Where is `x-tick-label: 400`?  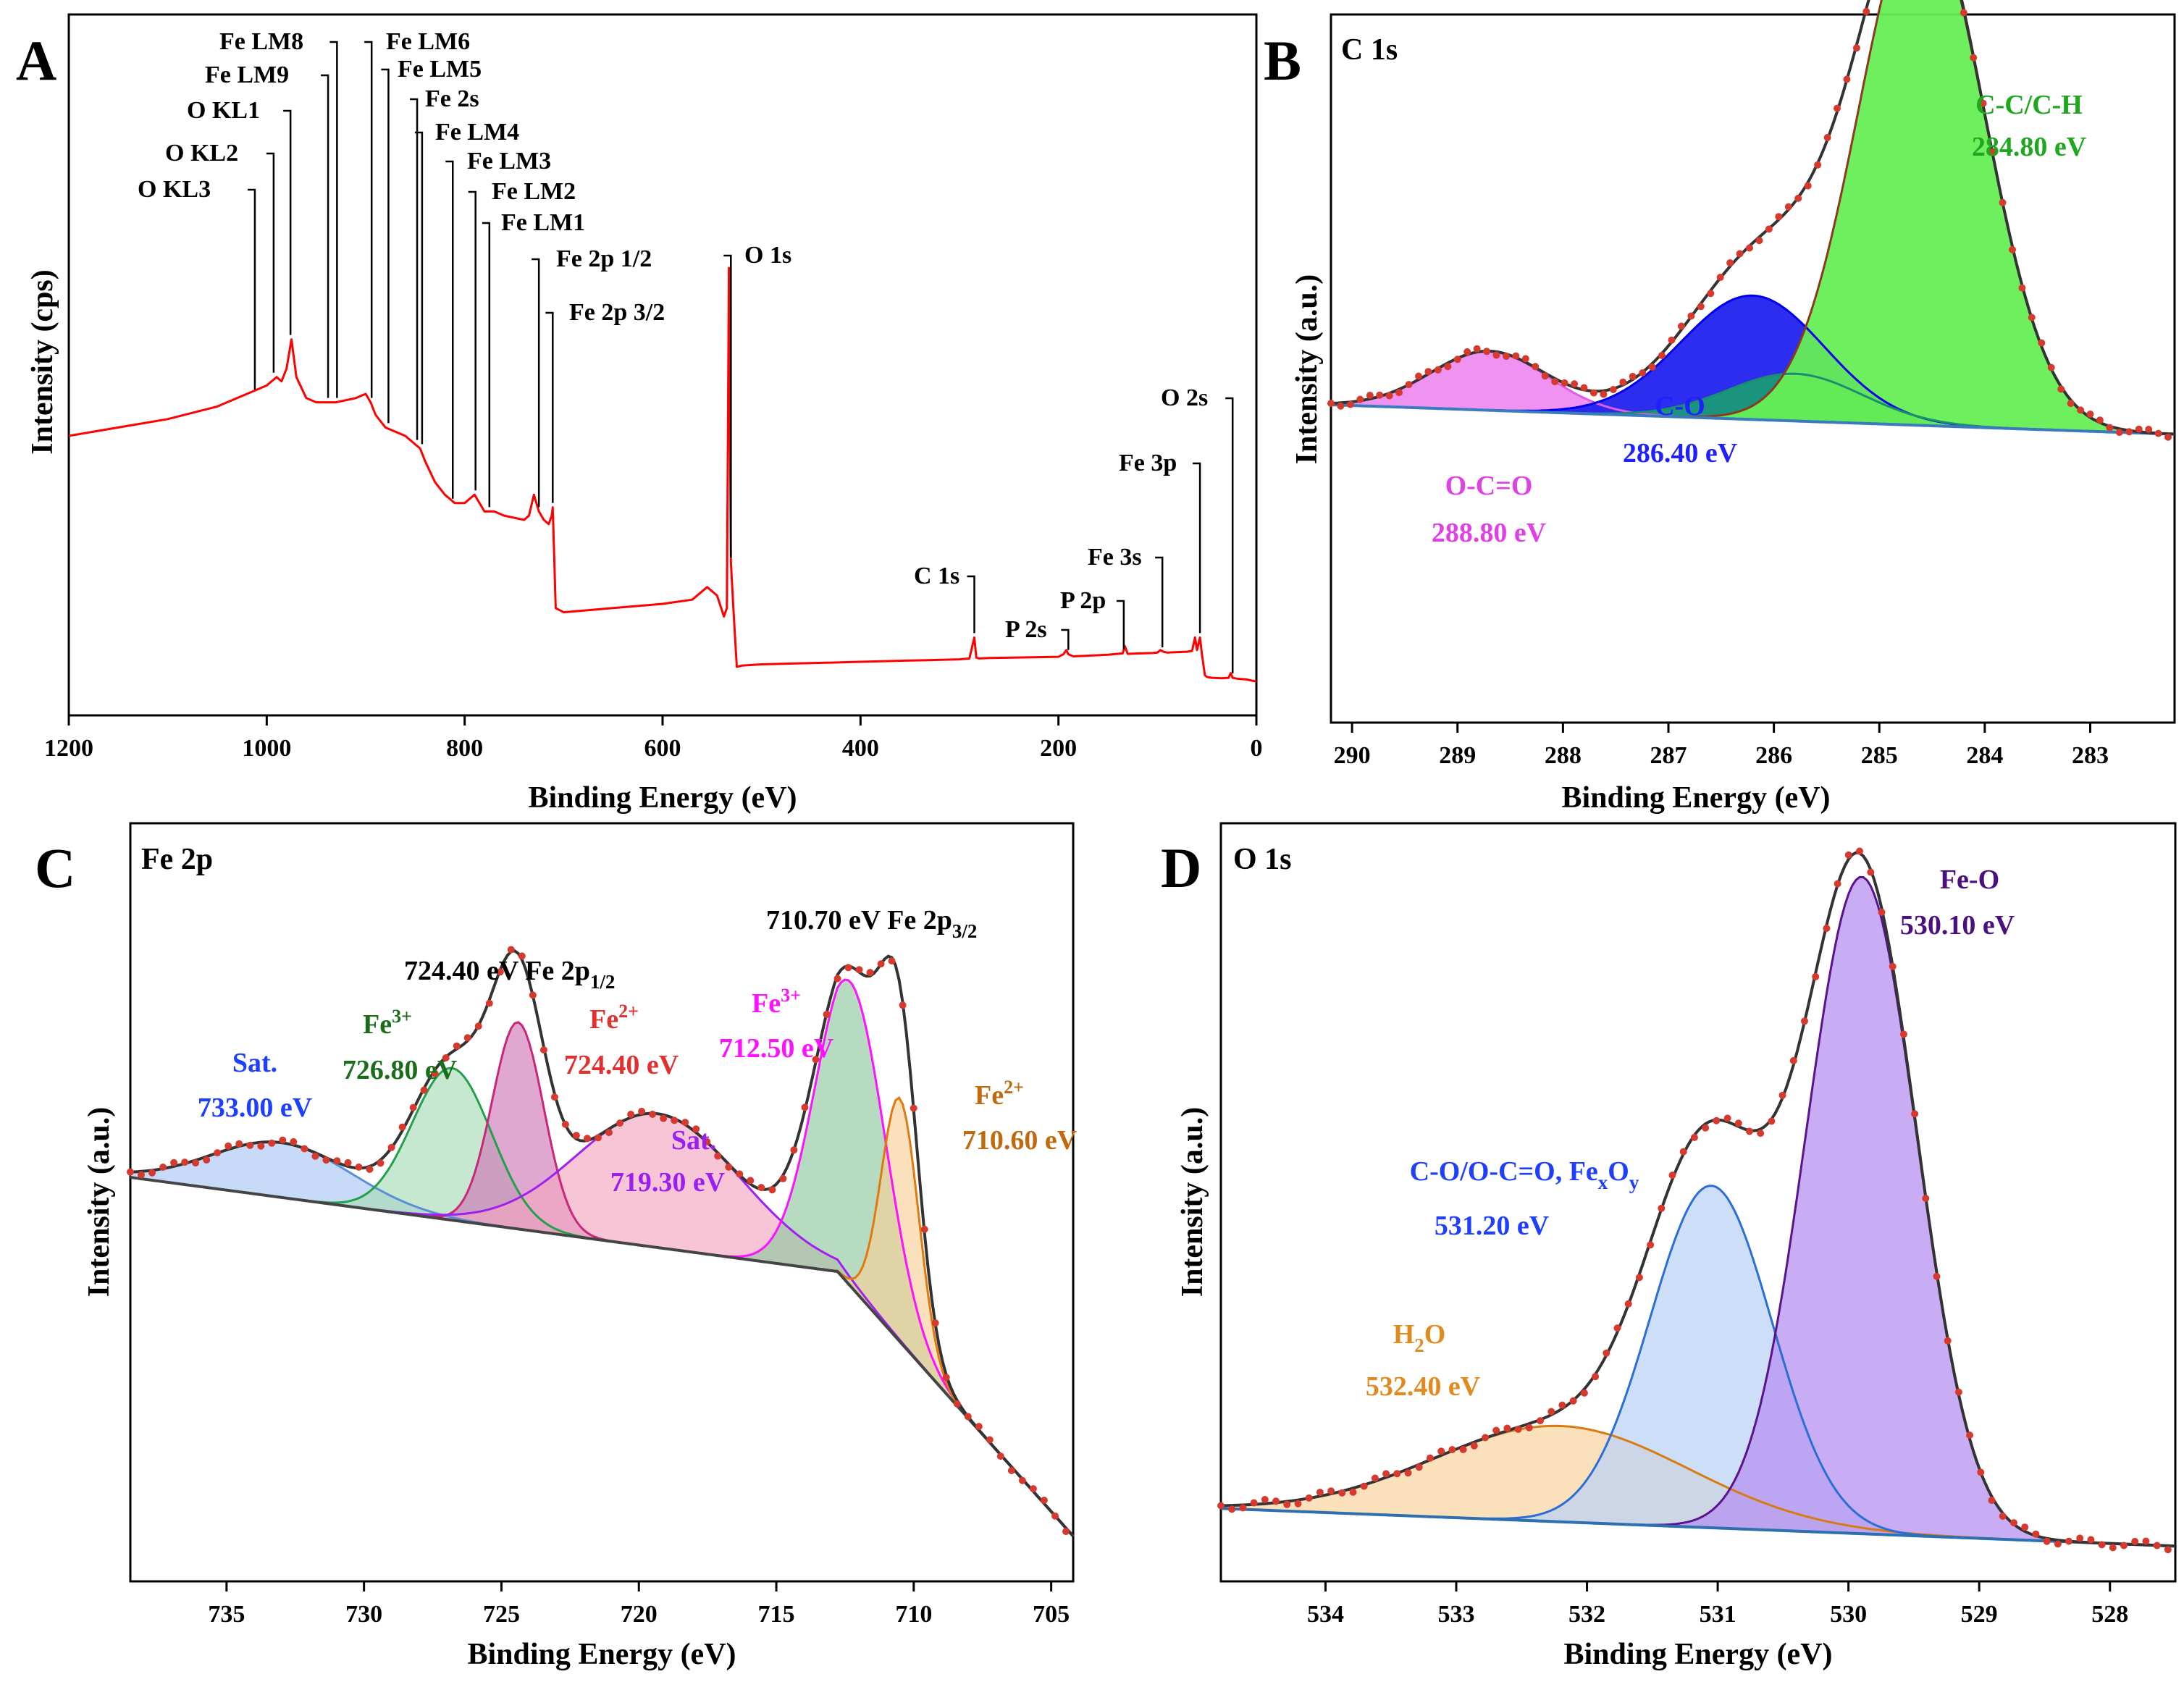
x-tick-label: 400 is located at coordinates (860, 748).